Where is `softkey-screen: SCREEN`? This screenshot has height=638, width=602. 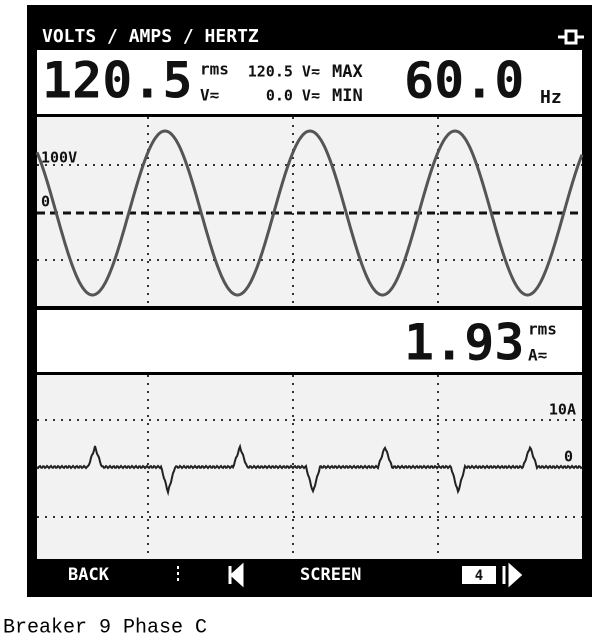
softkey-screen: SCREEN is located at coordinates (330, 575).